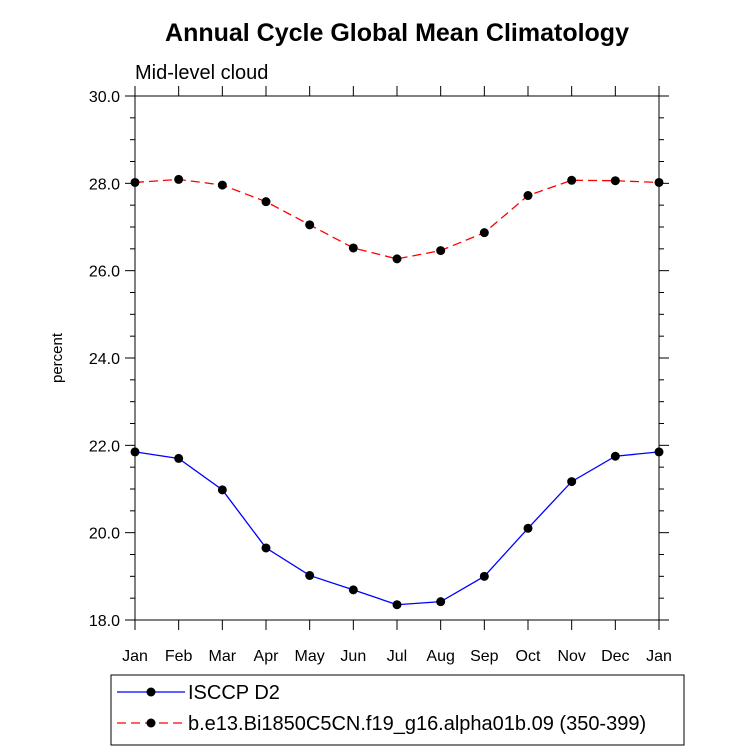  What do you see at coordinates (223, 656) in the screenshot?
I see `x-tick-label: Mar` at bounding box center [223, 656].